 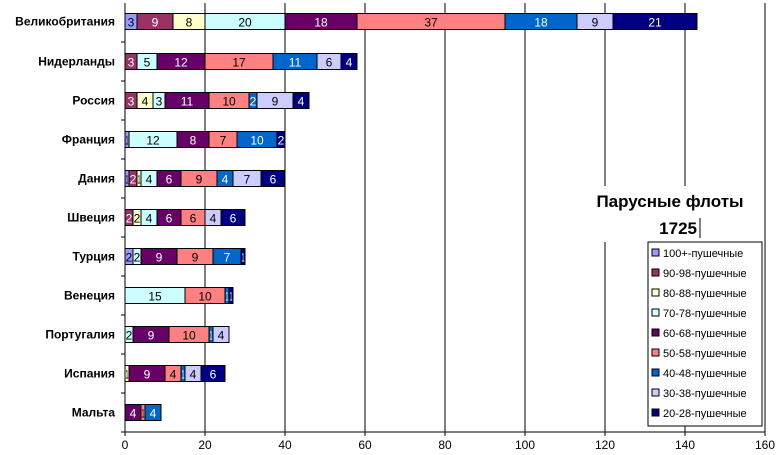 What do you see at coordinates (76, 62) in the screenshot?
I see `category-label: Нидерланды` at bounding box center [76, 62].